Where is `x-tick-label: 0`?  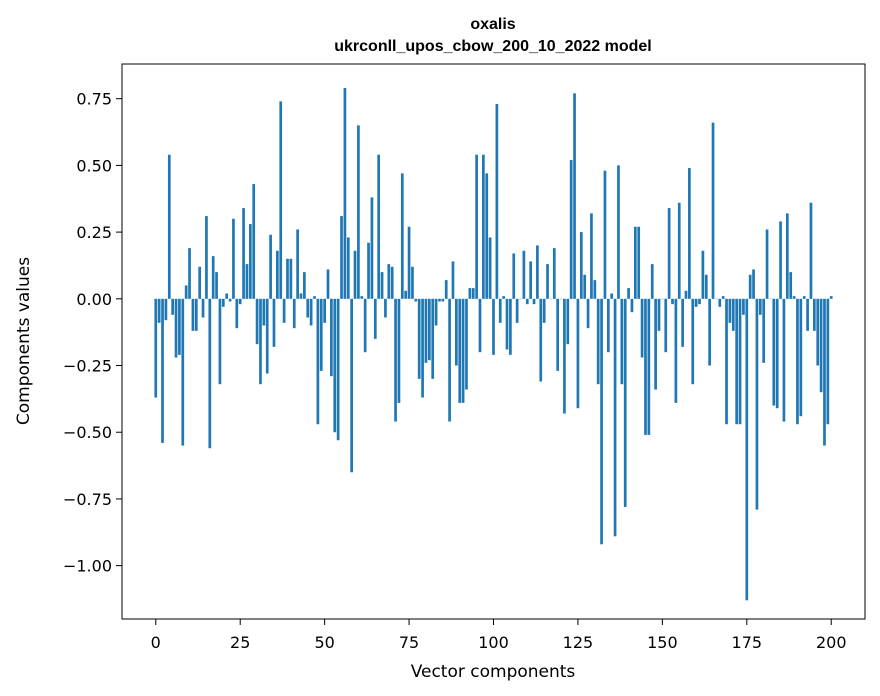
x-tick-label: 0 is located at coordinates (156, 642).